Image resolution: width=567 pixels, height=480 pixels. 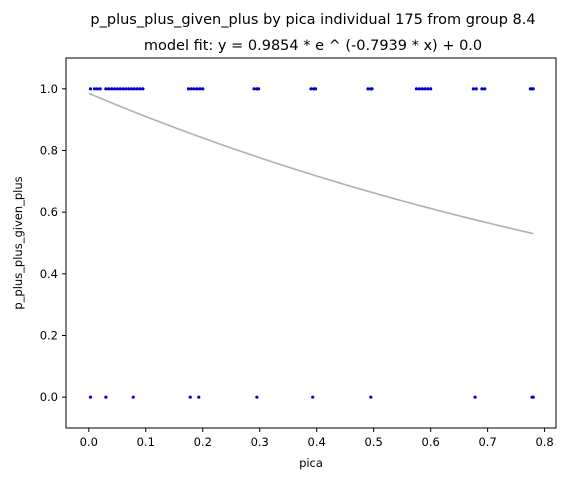 What do you see at coordinates (317, 442) in the screenshot?
I see `x-tick-label: 0.4` at bounding box center [317, 442].